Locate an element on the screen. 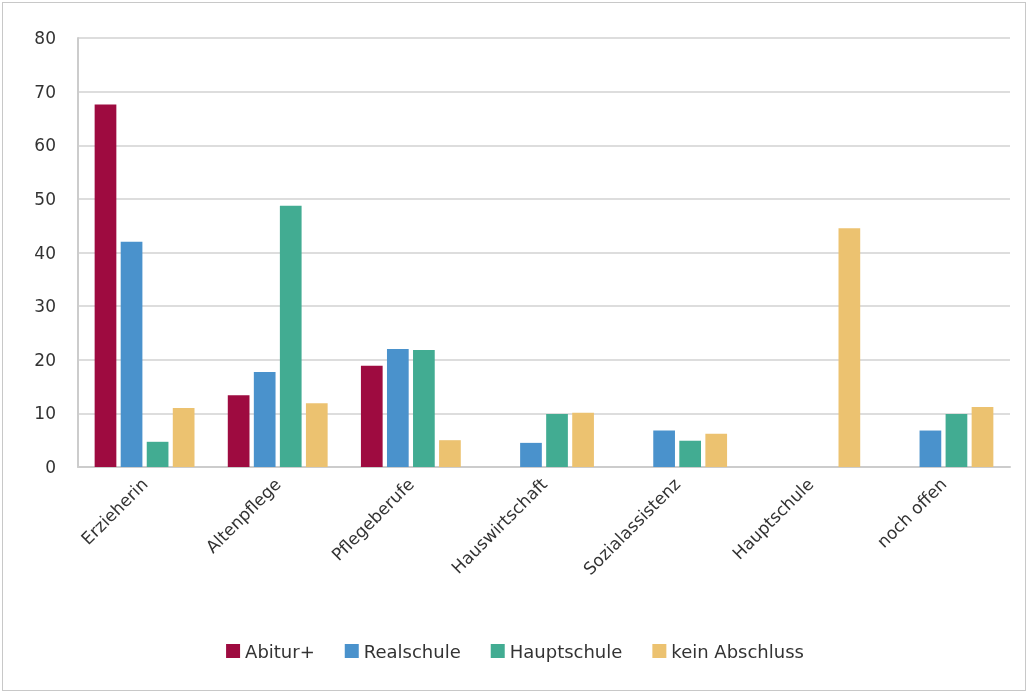 The width and height of the screenshot is (1030, 695). y-tick-label: 0 is located at coordinates (50, 467).